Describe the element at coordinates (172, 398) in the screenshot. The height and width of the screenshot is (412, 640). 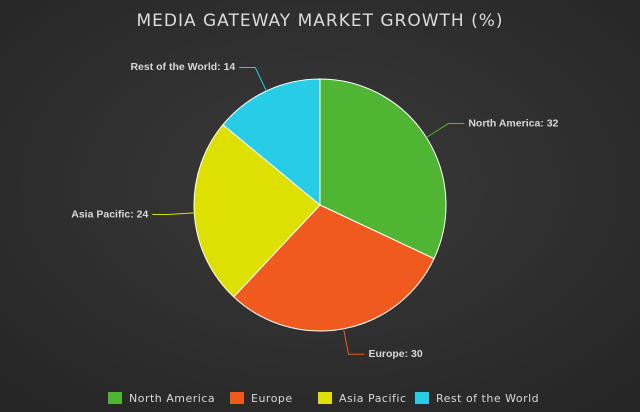
I see `legend-label: North America` at that location.